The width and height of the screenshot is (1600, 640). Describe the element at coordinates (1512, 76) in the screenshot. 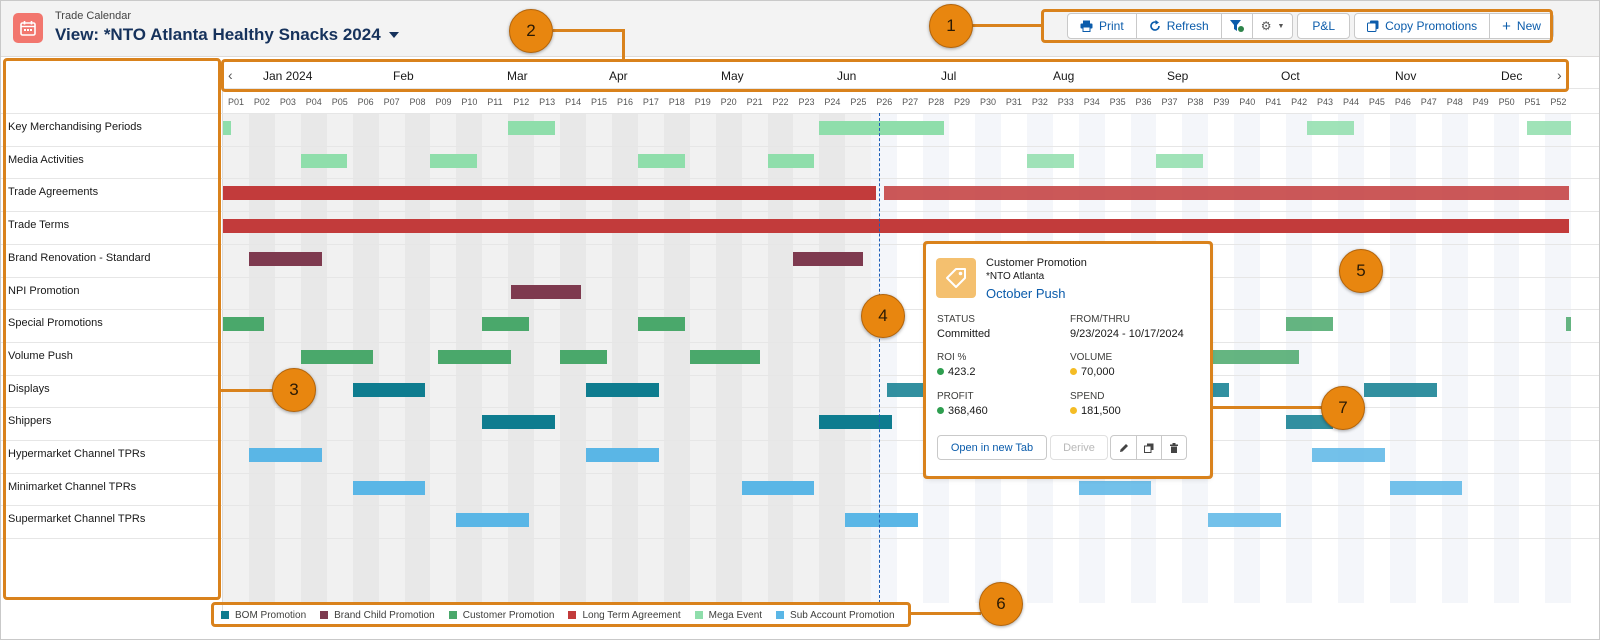

I see `month-label: Dec` at that location.